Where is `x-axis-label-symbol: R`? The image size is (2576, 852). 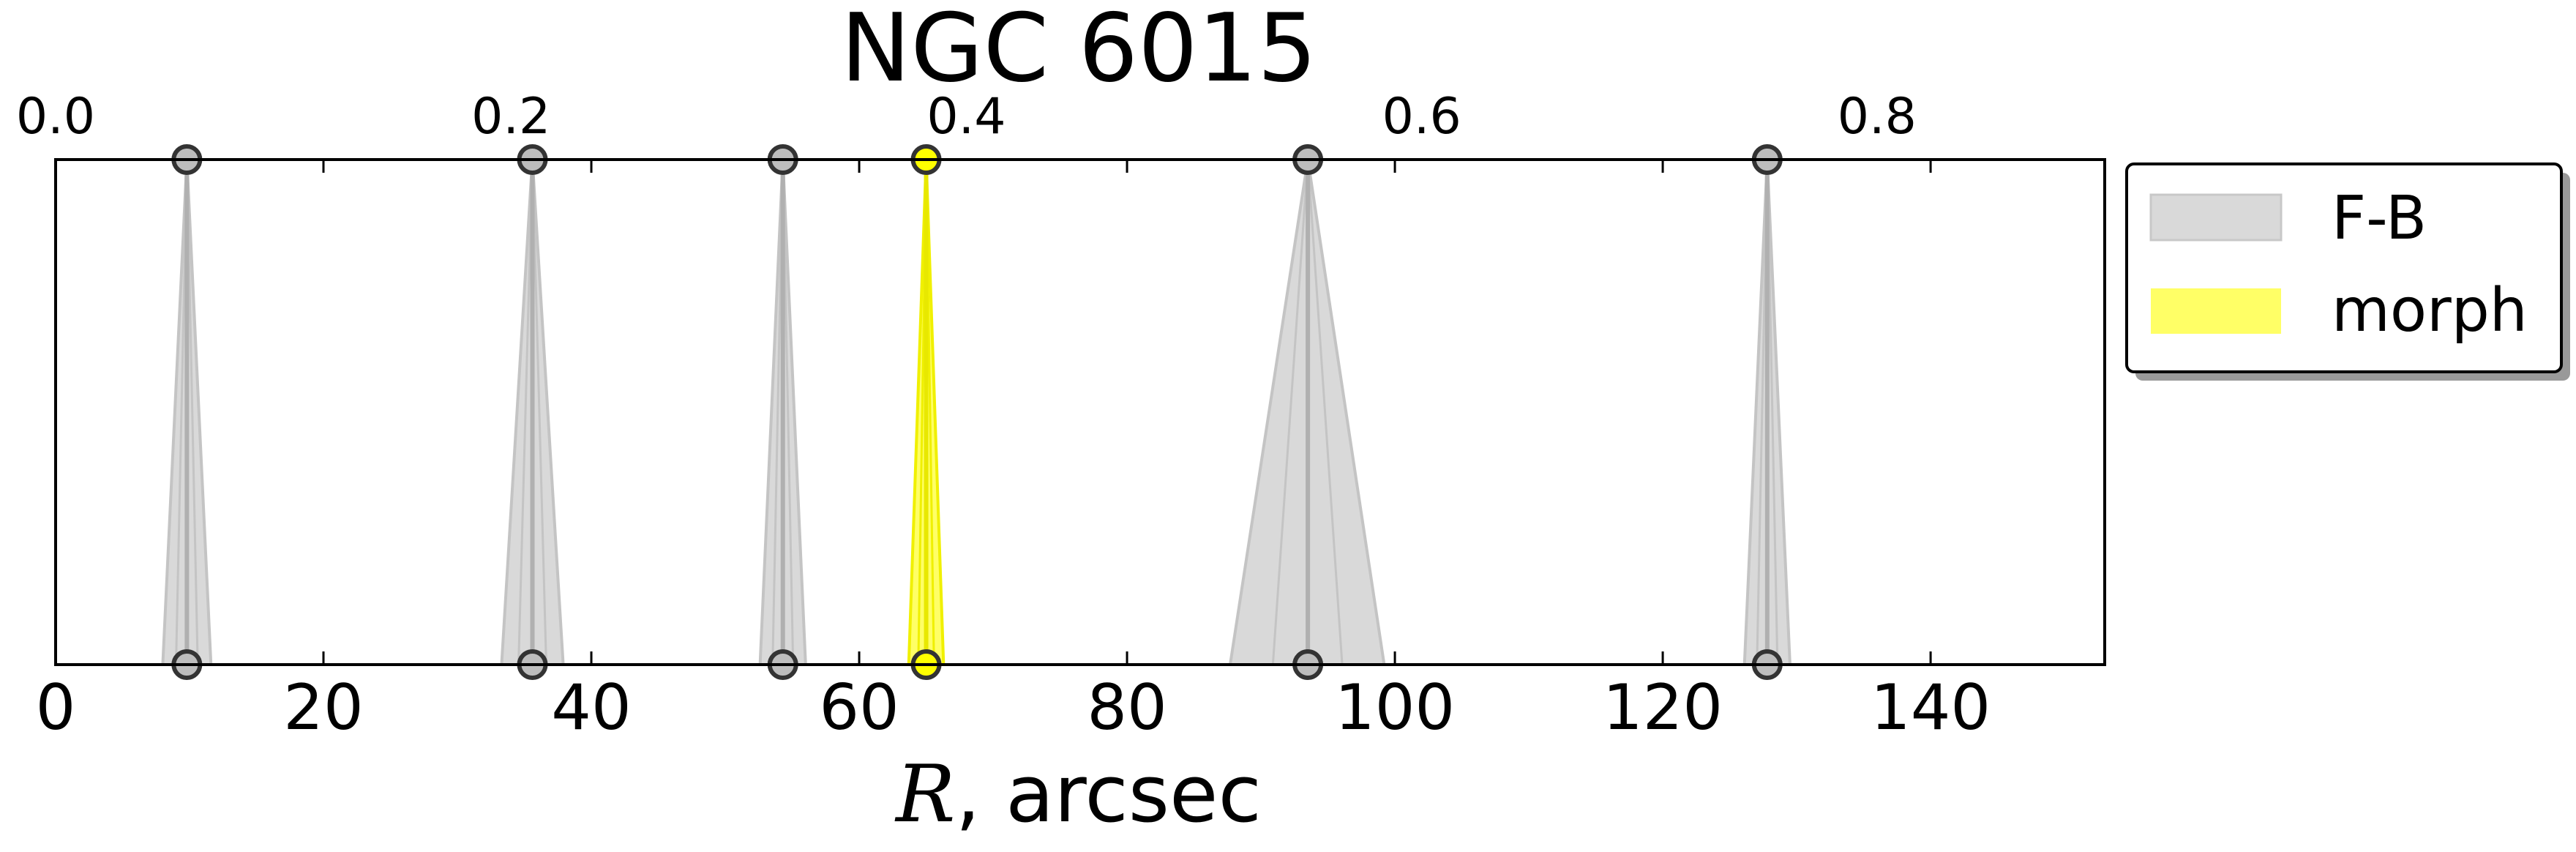 x-axis-label-symbol: R is located at coordinates (924, 794).